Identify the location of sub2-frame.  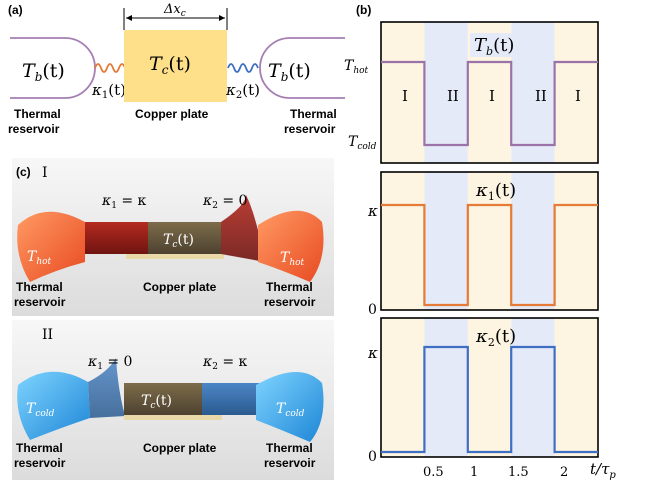
(489, 241).